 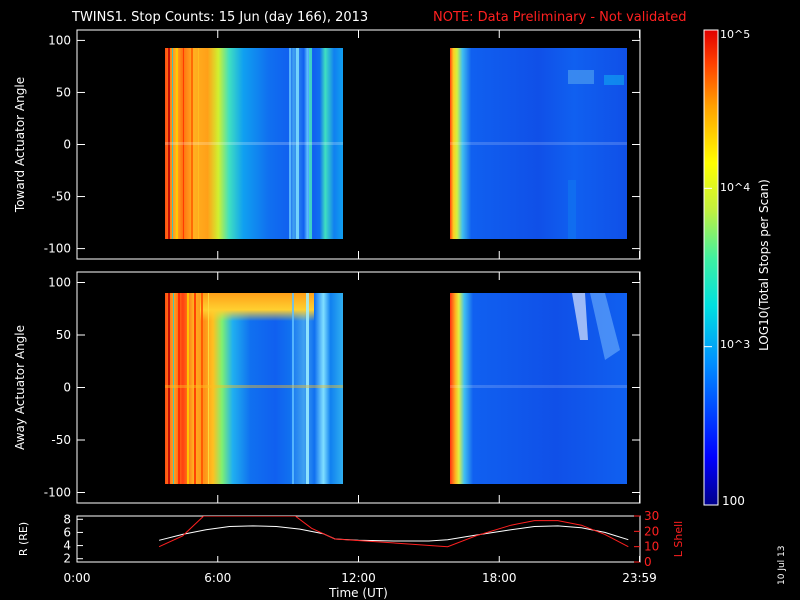 I want to click on r-series-line, so click(x=393, y=533).